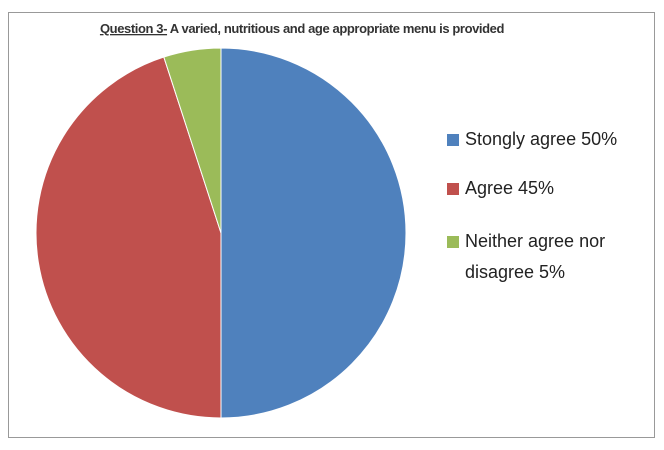 The image size is (664, 450). I want to click on legend-item: Neither agree nor disagree 5%, so click(547, 257).